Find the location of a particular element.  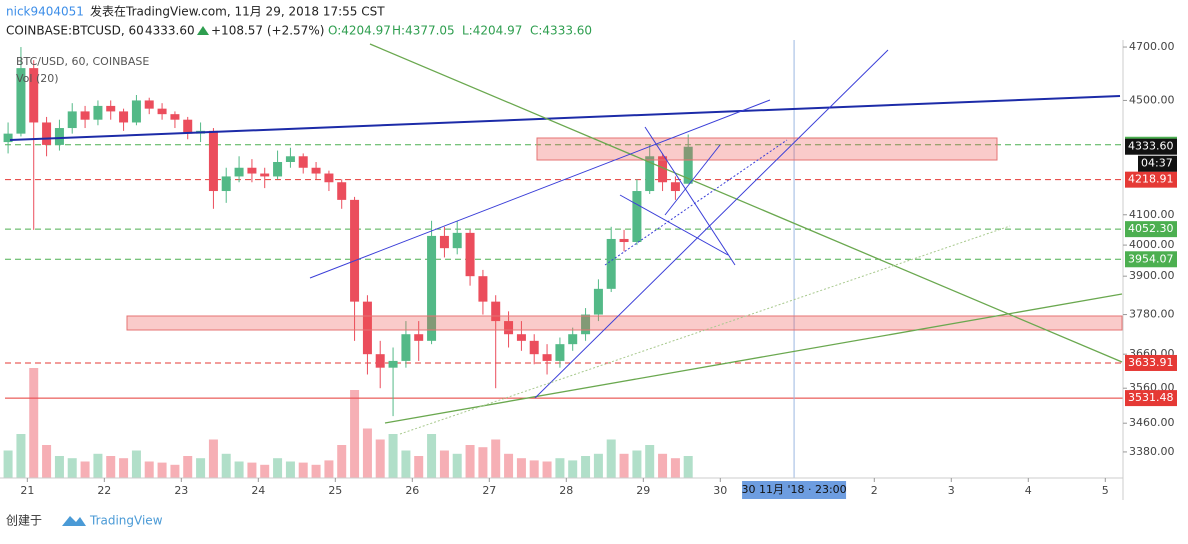

x-tick-label: 30 is located at coordinates (720, 490).